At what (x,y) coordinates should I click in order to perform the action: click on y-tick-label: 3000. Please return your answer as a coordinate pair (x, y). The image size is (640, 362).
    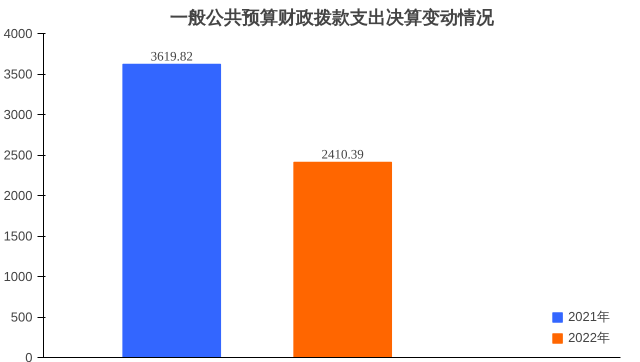
    Looking at the image, I should click on (18, 114).